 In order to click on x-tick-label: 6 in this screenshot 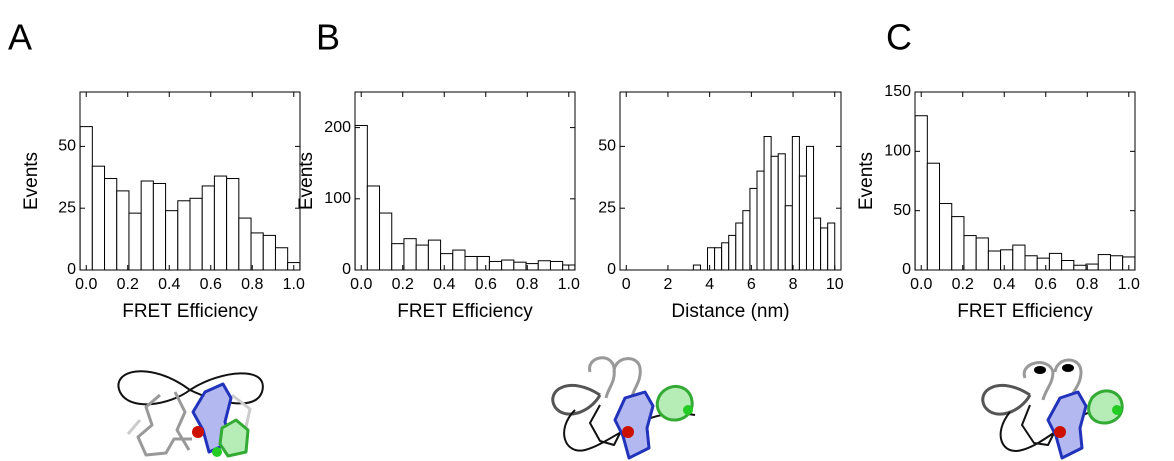, I will do `click(751, 284)`.